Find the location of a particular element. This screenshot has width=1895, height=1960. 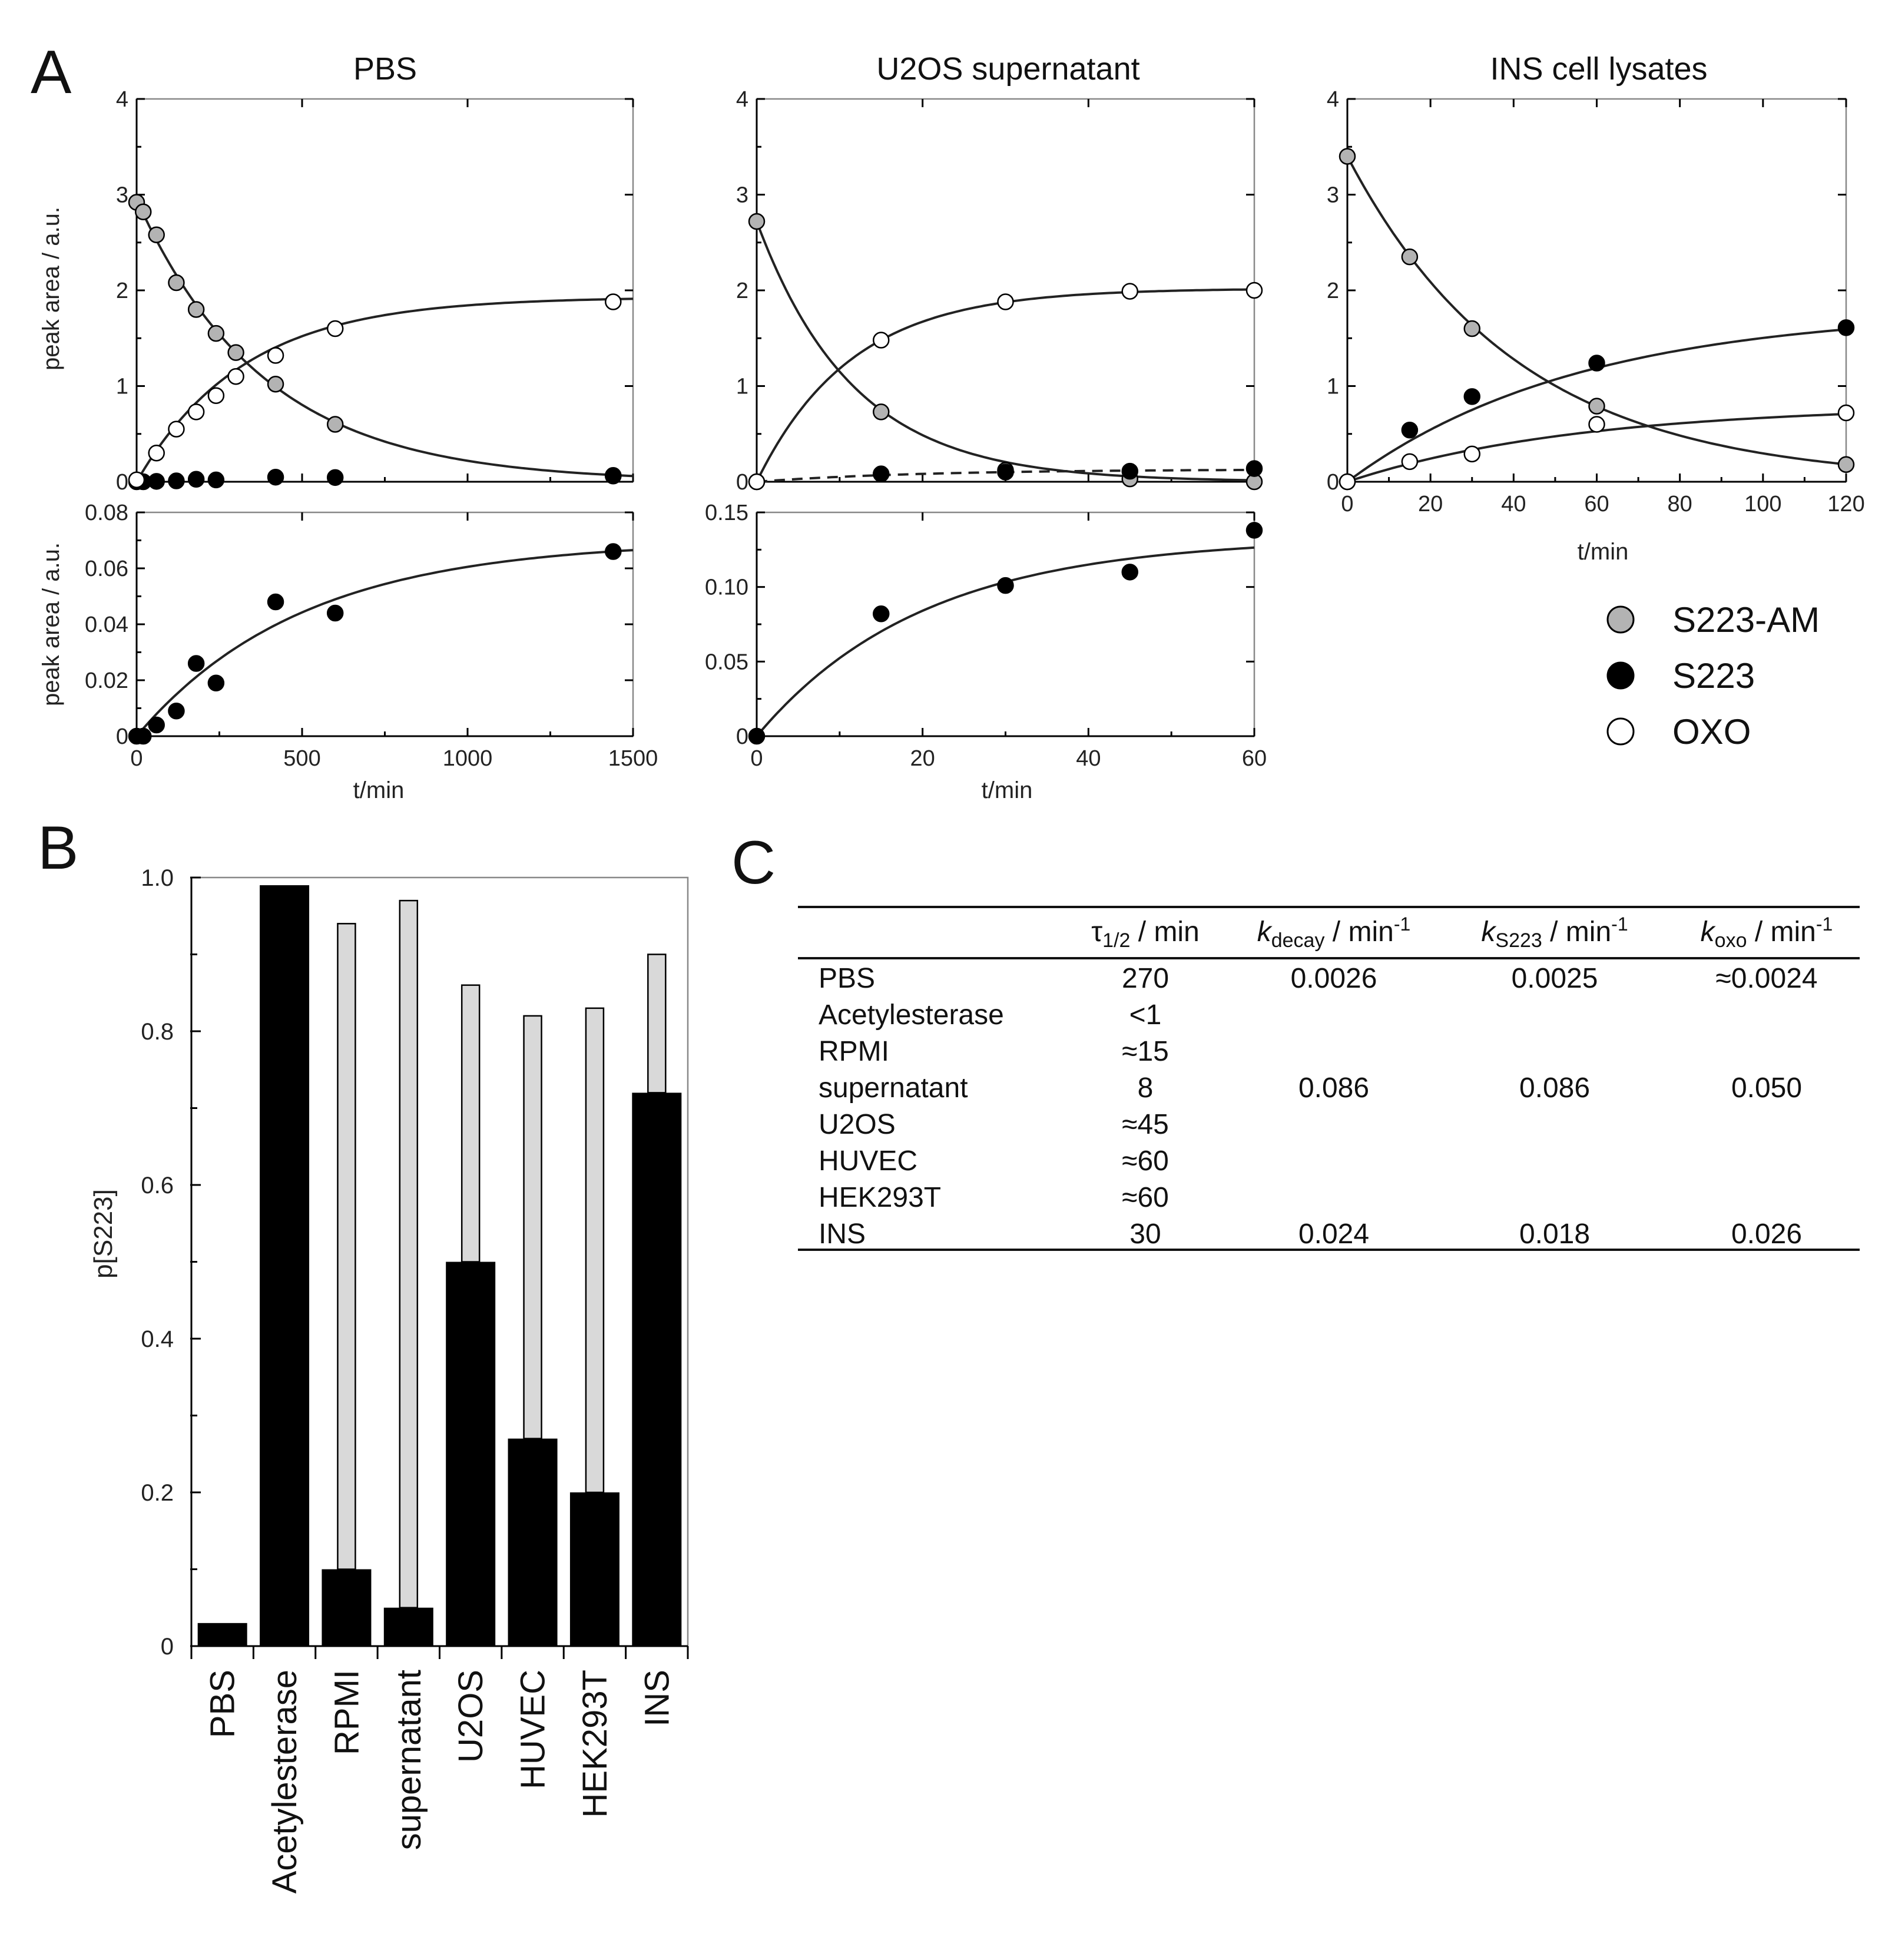

x-tick-label: 120 is located at coordinates (1845, 504).